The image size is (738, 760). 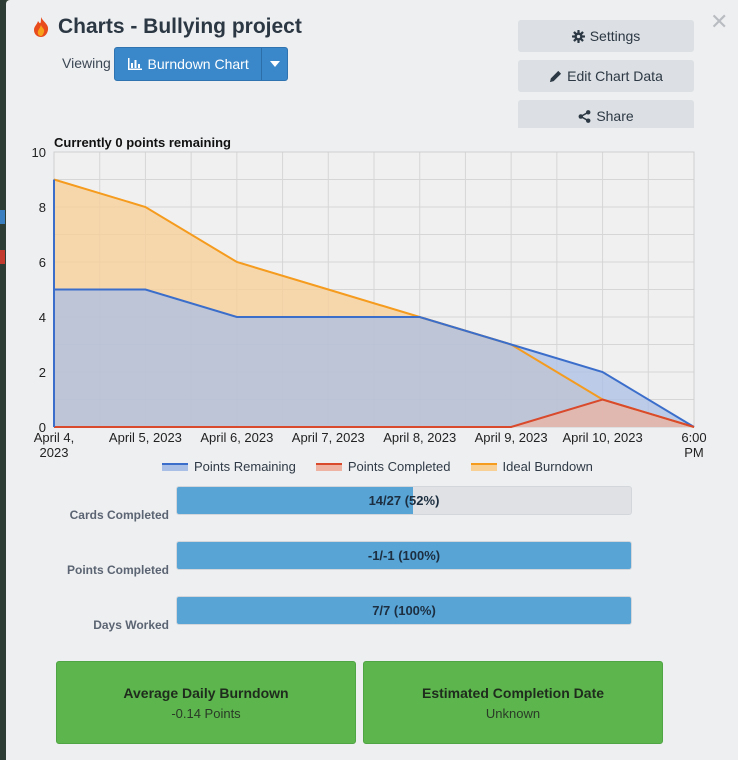 What do you see at coordinates (3, 380) in the screenshot?
I see `background-strip` at bounding box center [3, 380].